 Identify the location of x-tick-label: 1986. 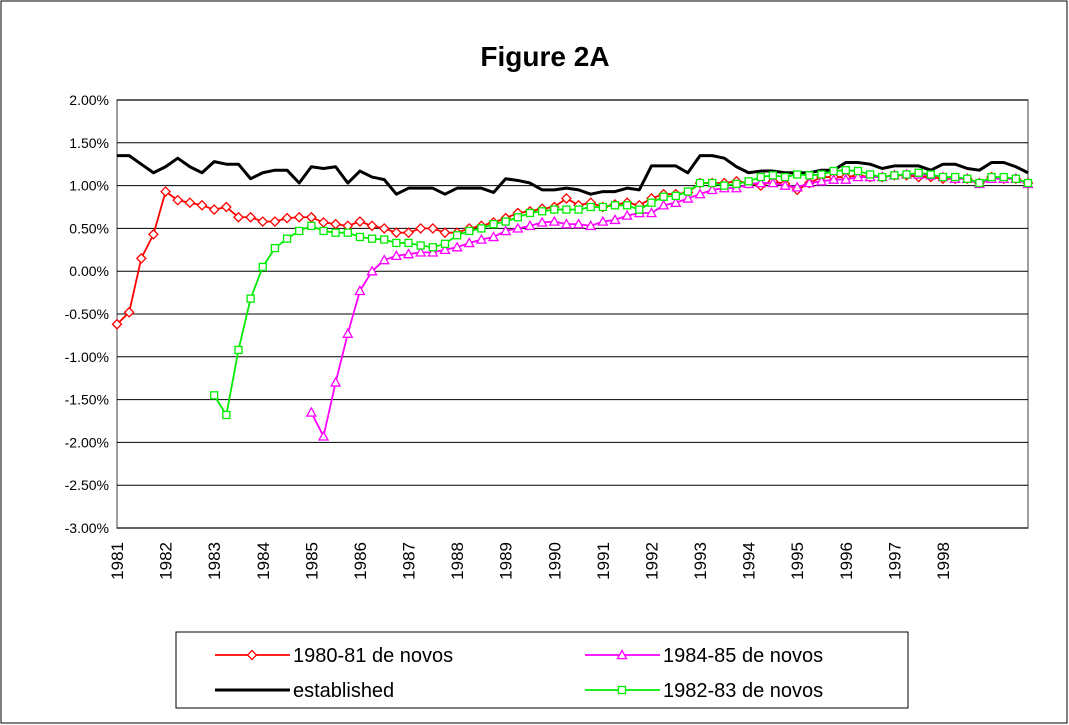
(360, 561).